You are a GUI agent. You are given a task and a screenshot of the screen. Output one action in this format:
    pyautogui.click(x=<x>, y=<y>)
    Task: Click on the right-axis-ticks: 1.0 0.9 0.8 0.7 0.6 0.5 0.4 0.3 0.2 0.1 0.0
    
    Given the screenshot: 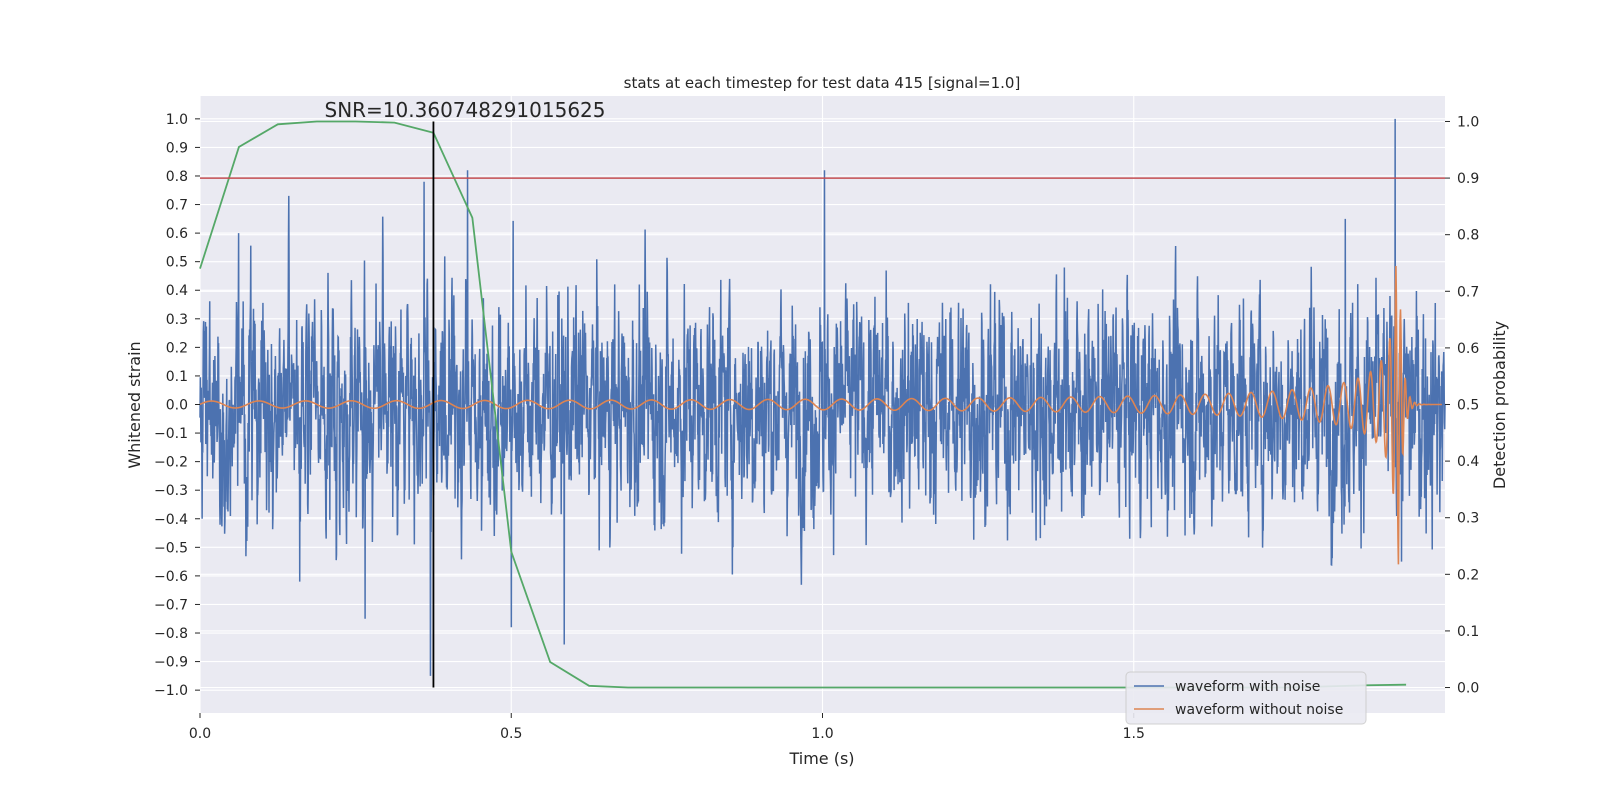 What is the action you would take?
    pyautogui.click(x=1462, y=405)
    